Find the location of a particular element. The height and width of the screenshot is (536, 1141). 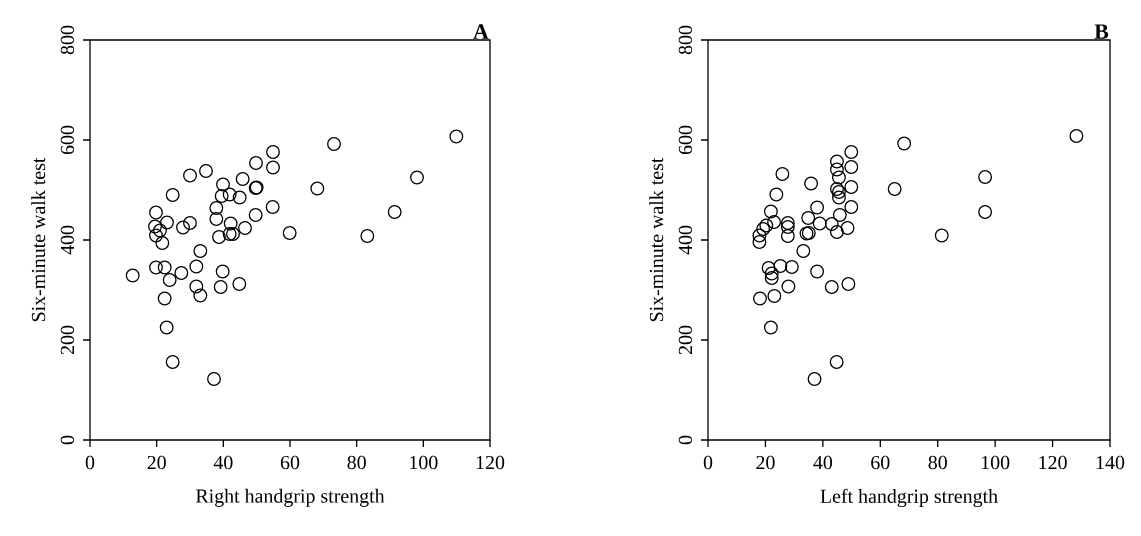

x-axis-title: Right handgrip strength is located at coordinates (290, 497).